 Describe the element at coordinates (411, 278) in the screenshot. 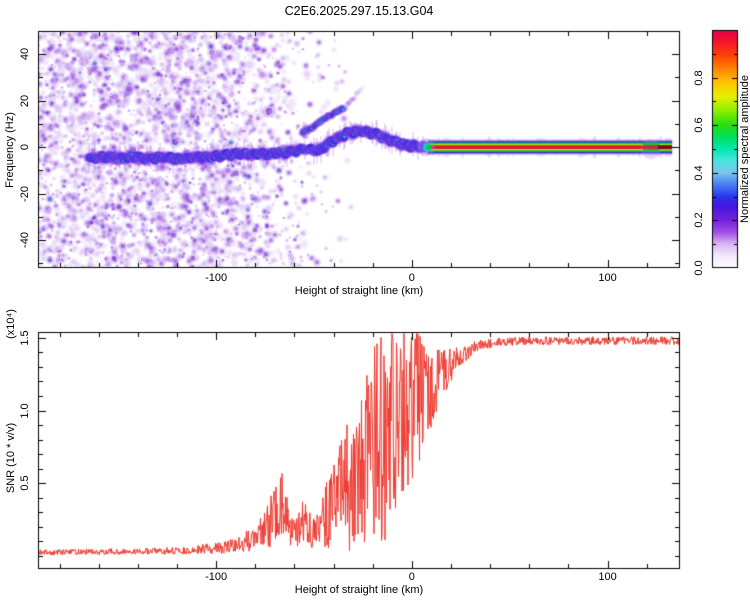

I see `spectrogram-x-tick-label: 0` at that location.